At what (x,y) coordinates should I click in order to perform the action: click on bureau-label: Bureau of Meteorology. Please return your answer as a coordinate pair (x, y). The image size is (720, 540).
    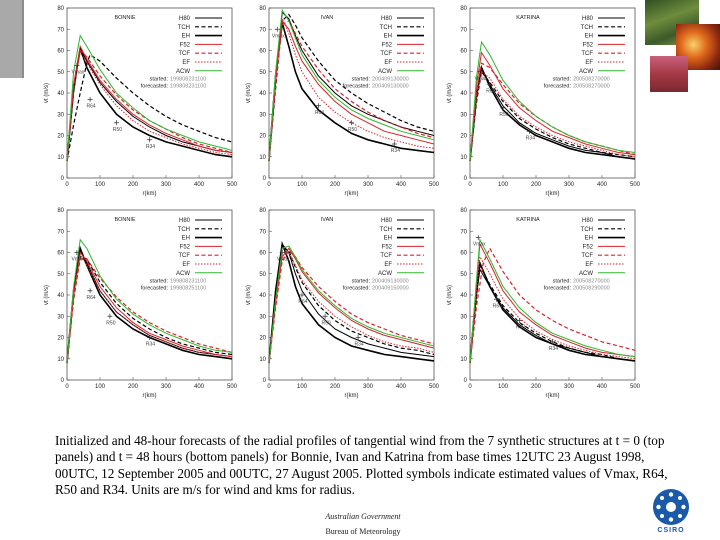
    Looking at the image, I should click on (363, 531).